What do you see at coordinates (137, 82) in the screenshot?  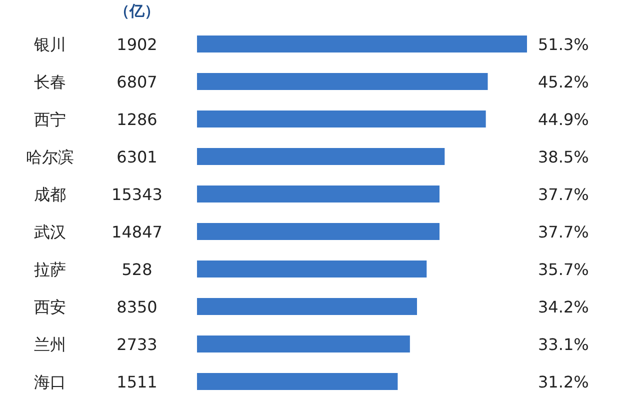 I see `text: 6807` at bounding box center [137, 82].